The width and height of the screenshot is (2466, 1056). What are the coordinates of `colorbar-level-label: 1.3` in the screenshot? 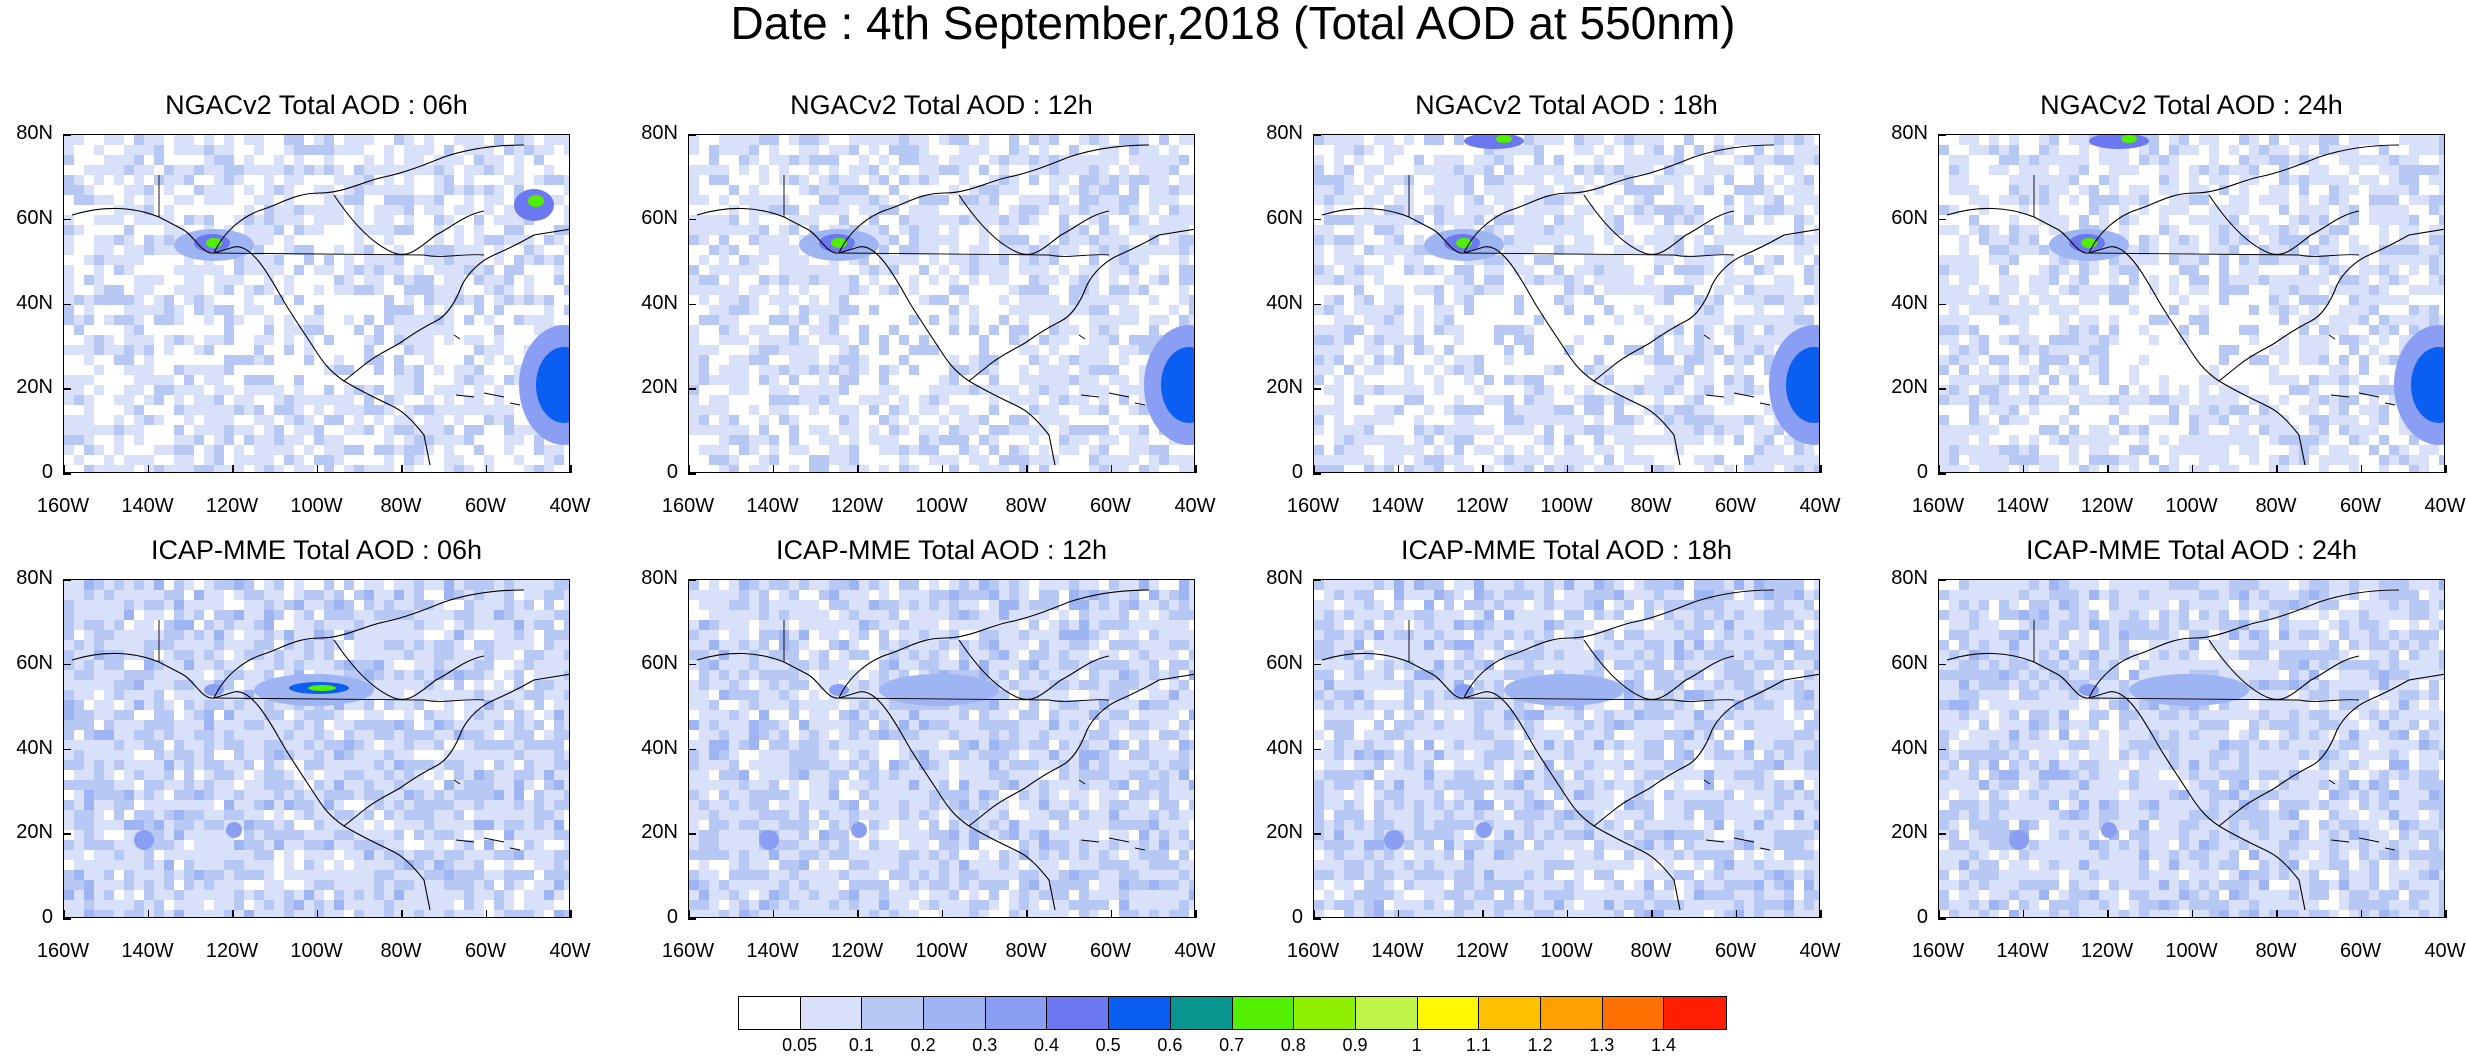 It's located at (1602, 1045).